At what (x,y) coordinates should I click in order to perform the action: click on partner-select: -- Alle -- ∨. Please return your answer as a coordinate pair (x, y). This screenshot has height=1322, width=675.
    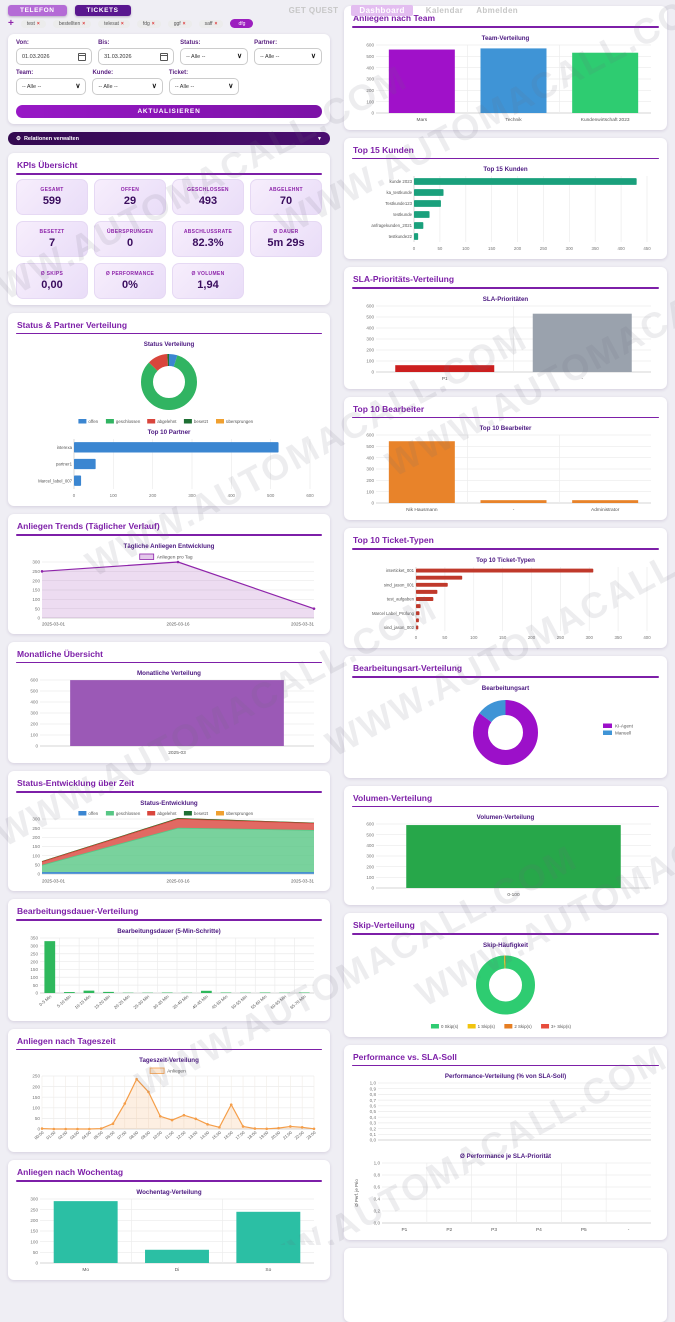
    Looking at the image, I should click on (288, 56).